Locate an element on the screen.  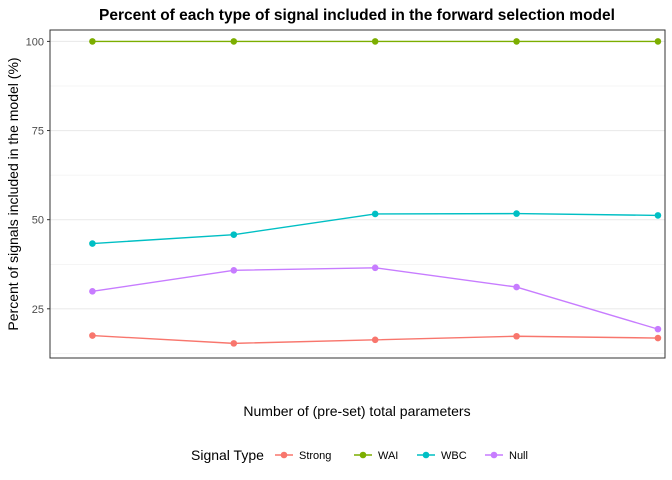
legend-key-point-wbc is located at coordinates (426, 455).